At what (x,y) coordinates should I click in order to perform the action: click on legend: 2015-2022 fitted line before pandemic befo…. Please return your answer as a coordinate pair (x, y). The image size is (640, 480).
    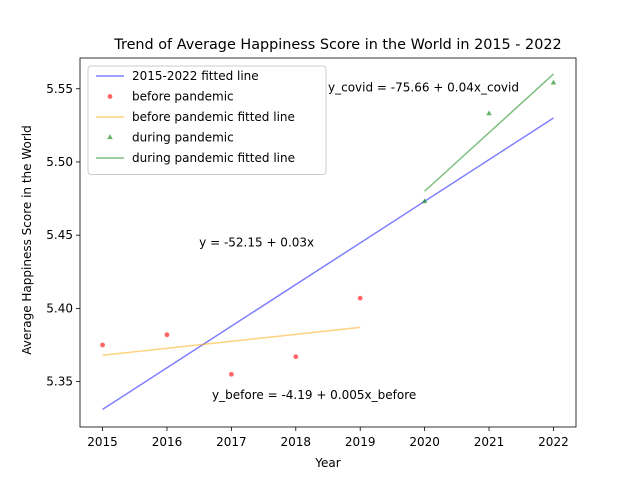
    Looking at the image, I should click on (207, 120).